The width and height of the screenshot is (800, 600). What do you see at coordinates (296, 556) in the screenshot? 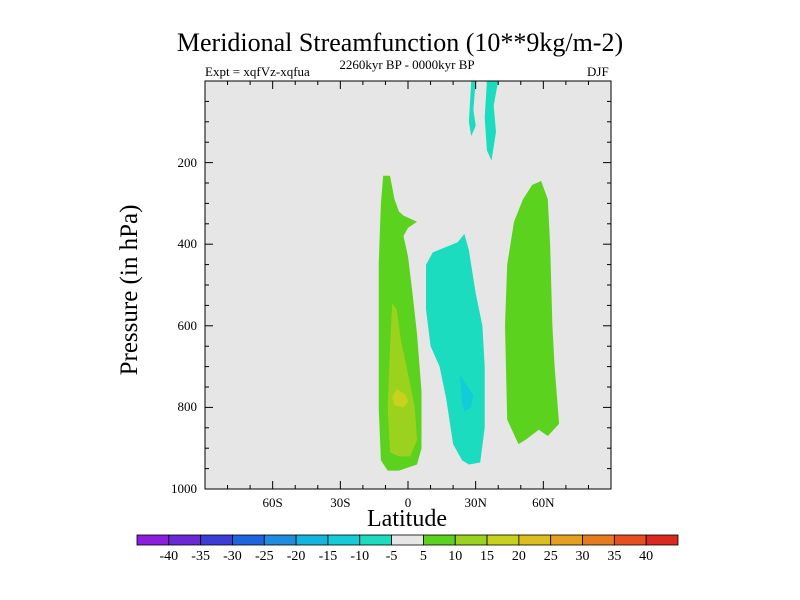
I see `colorbar-label: -20` at bounding box center [296, 556].